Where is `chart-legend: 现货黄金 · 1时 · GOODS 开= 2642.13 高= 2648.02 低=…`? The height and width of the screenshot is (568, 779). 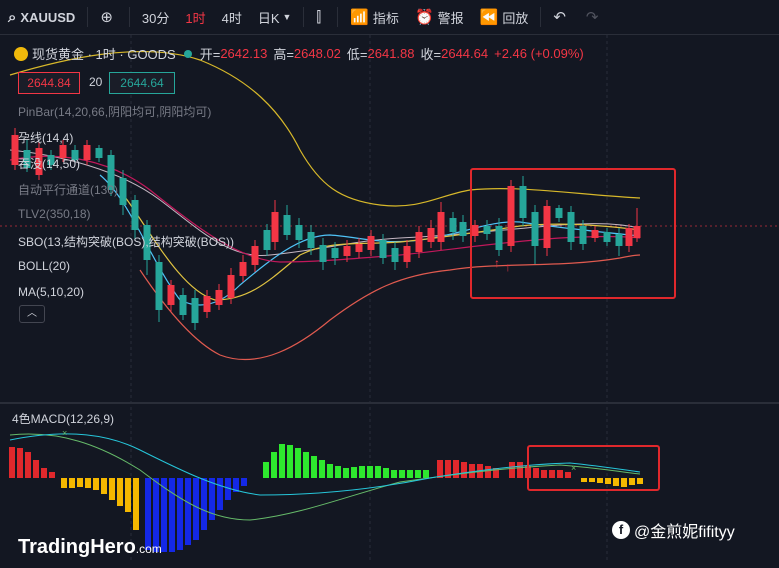
chart-legend: 现货黄金 · 1时 · GOODS 开= 2642.13 高= 2648.02 低=… is located at coordinates (302, 53).